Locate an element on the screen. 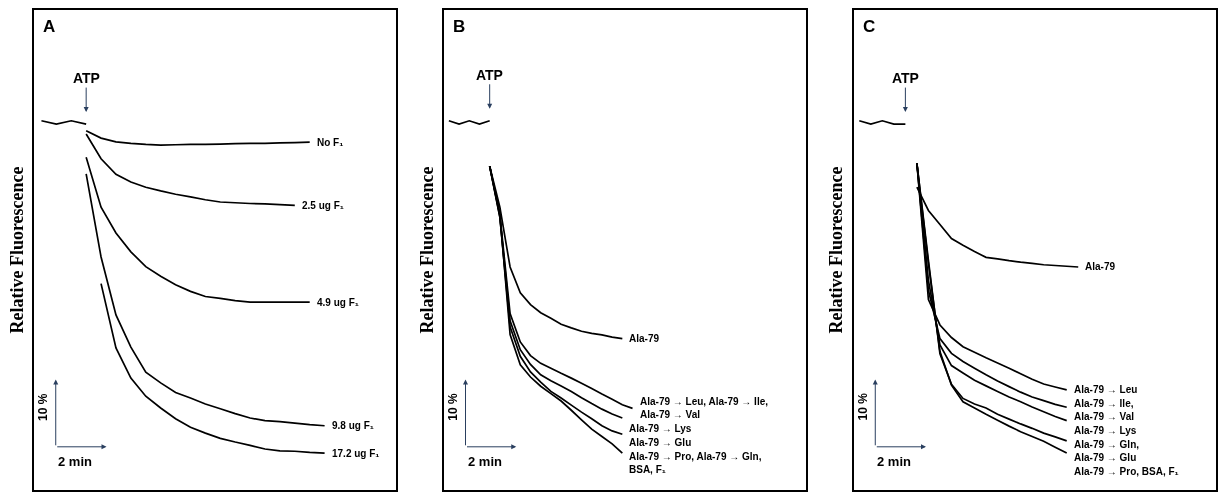 The height and width of the screenshot is (498, 1226). series-label: Ala-79 → Leu is located at coordinates (1106, 389).